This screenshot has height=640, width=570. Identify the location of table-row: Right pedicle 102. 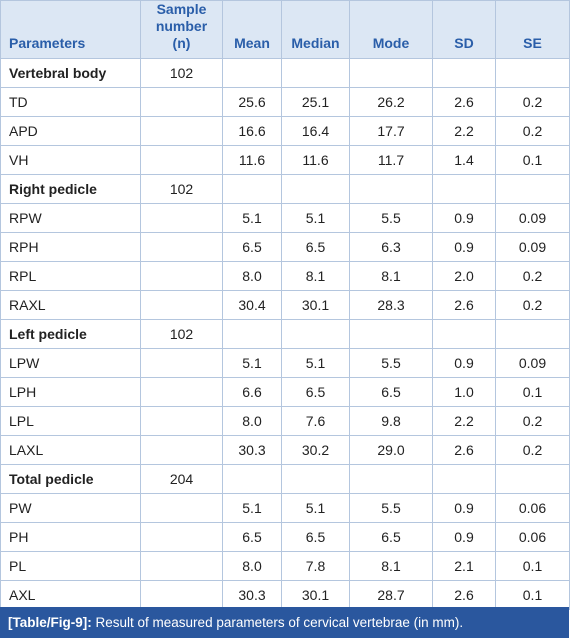
(285, 189).